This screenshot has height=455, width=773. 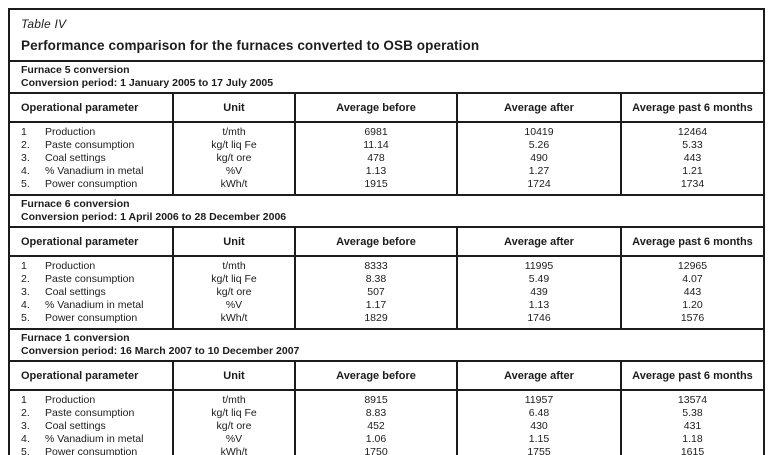 I want to click on table-row: 5. Power consumption kWh/t 1750 1755 1615, so click(x=386, y=450).